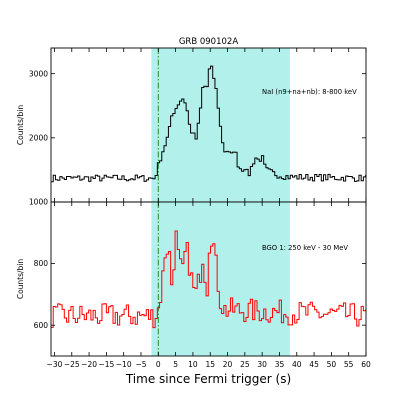 This screenshot has height=407, width=407. Describe the element at coordinates (41, 263) in the screenshot. I see `bgo-y-tick-label: 800` at that location.